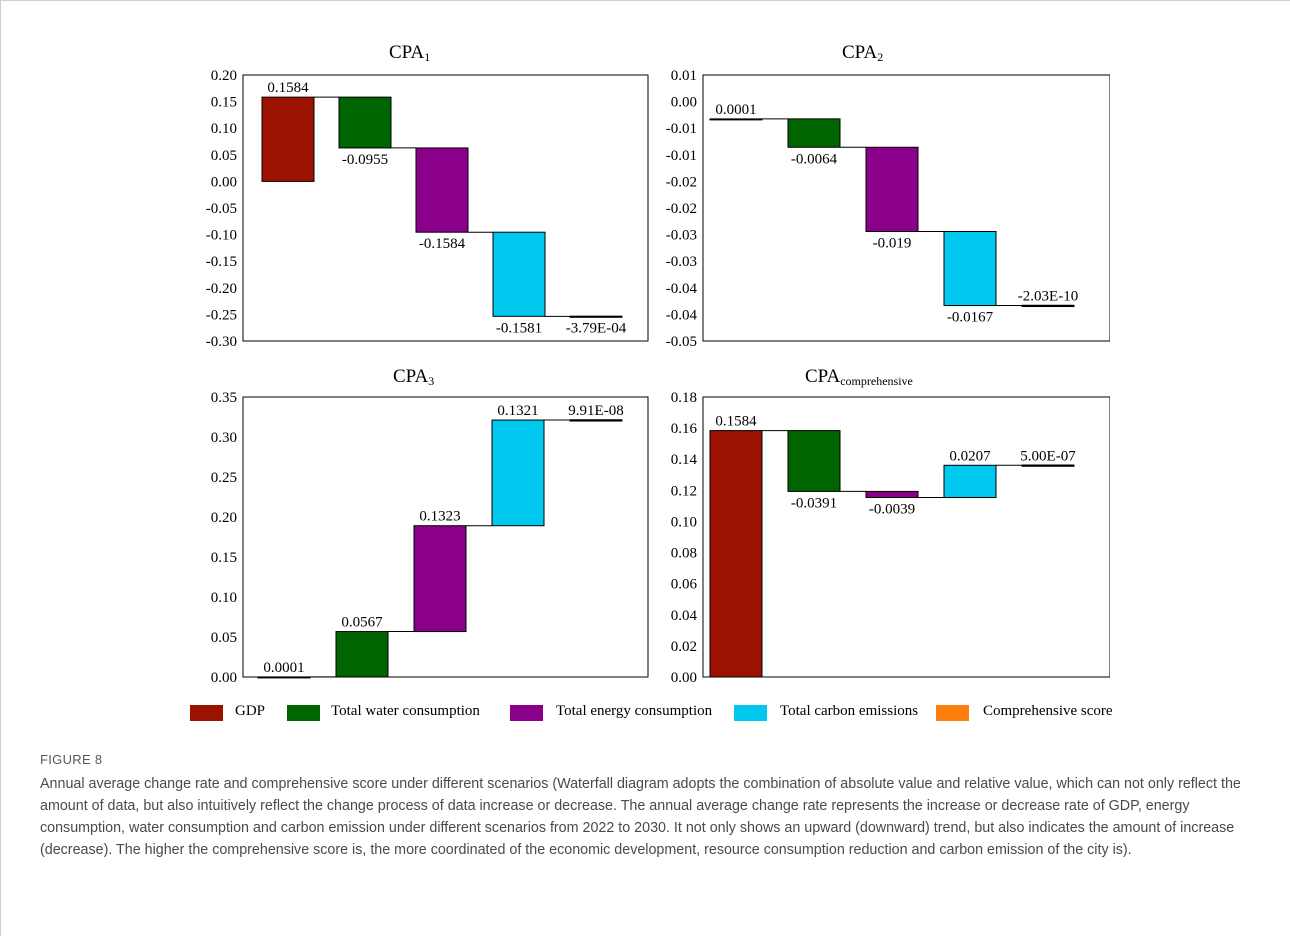  I want to click on legend-label: Comprehensive score, so click(1048, 711).